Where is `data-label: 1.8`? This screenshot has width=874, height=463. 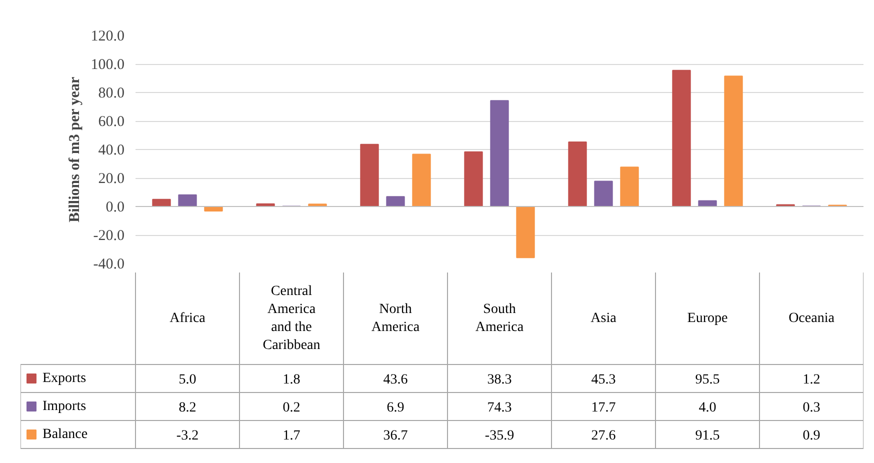
data-label: 1.8 is located at coordinates (291, 380).